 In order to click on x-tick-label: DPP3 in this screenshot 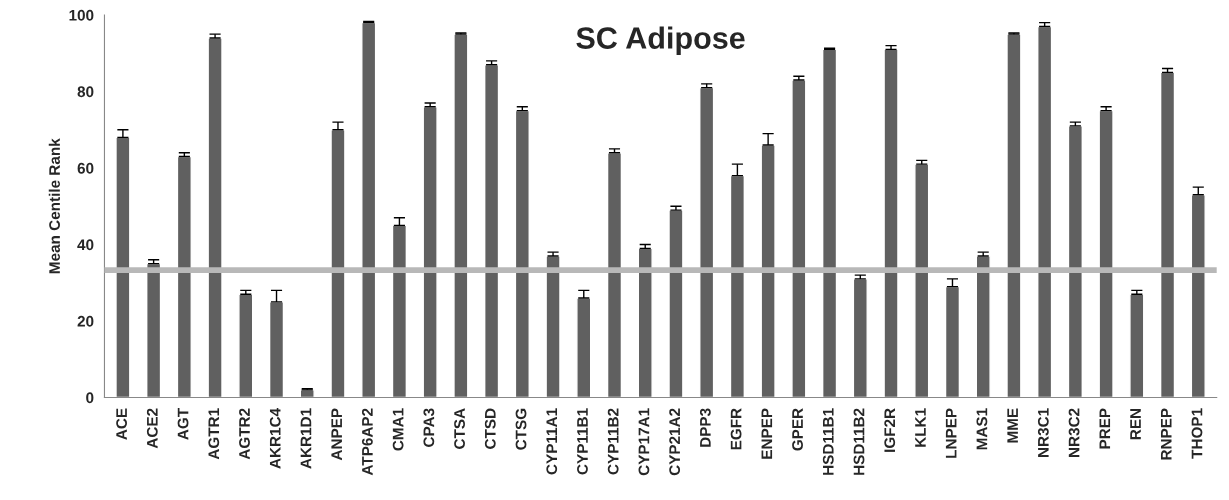, I will do `click(705, 427)`.